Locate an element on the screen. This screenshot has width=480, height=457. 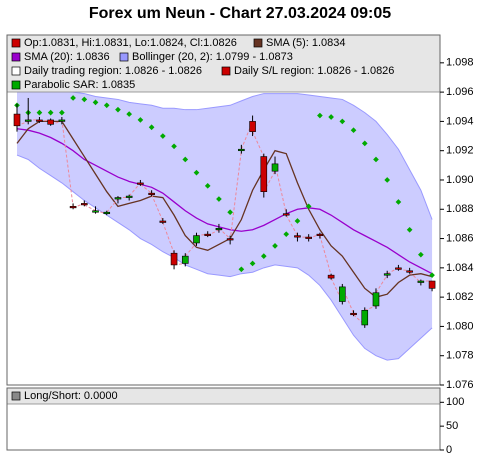
y-tick-label: 100 is located at coordinates (455, 402).